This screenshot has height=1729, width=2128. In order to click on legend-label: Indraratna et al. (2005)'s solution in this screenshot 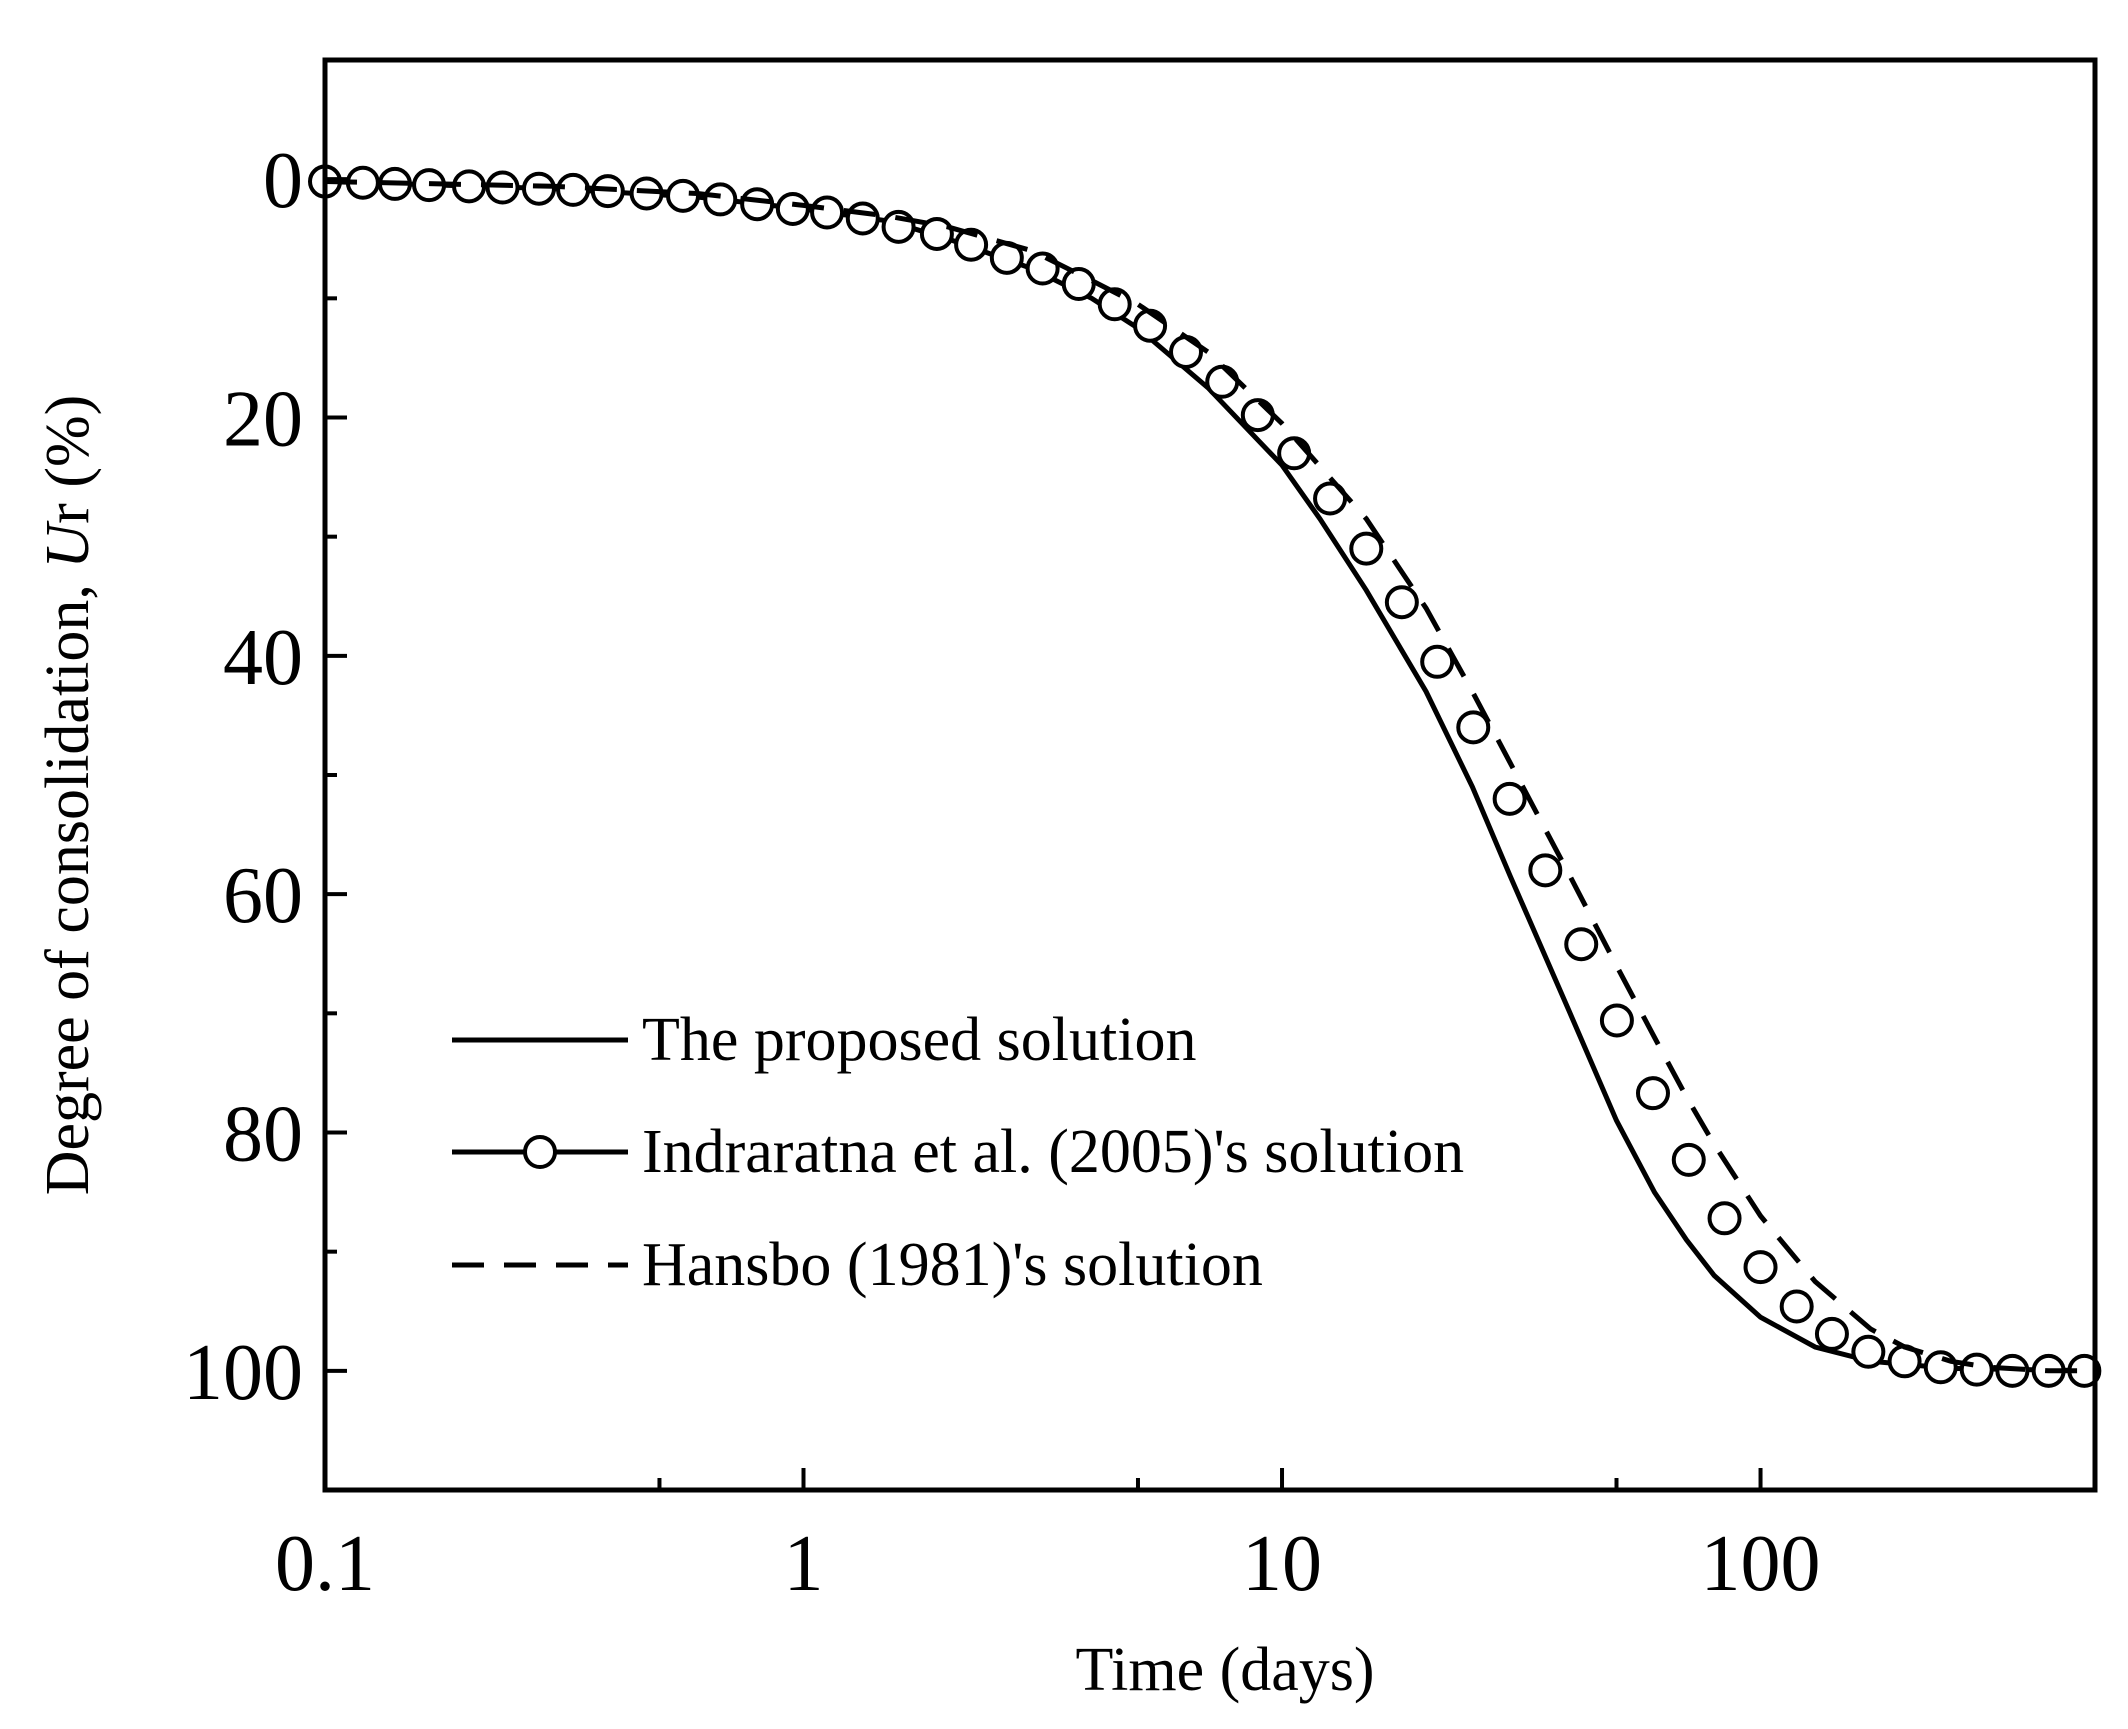, I will do `click(1053, 1152)`.